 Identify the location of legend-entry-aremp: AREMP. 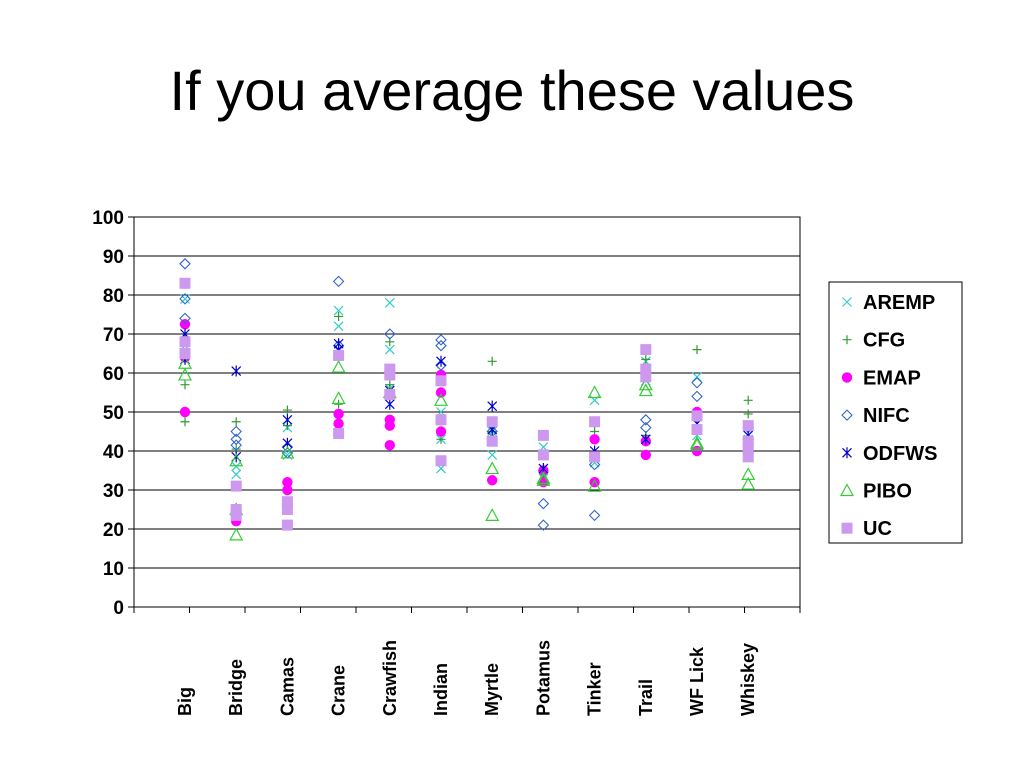
(888, 303).